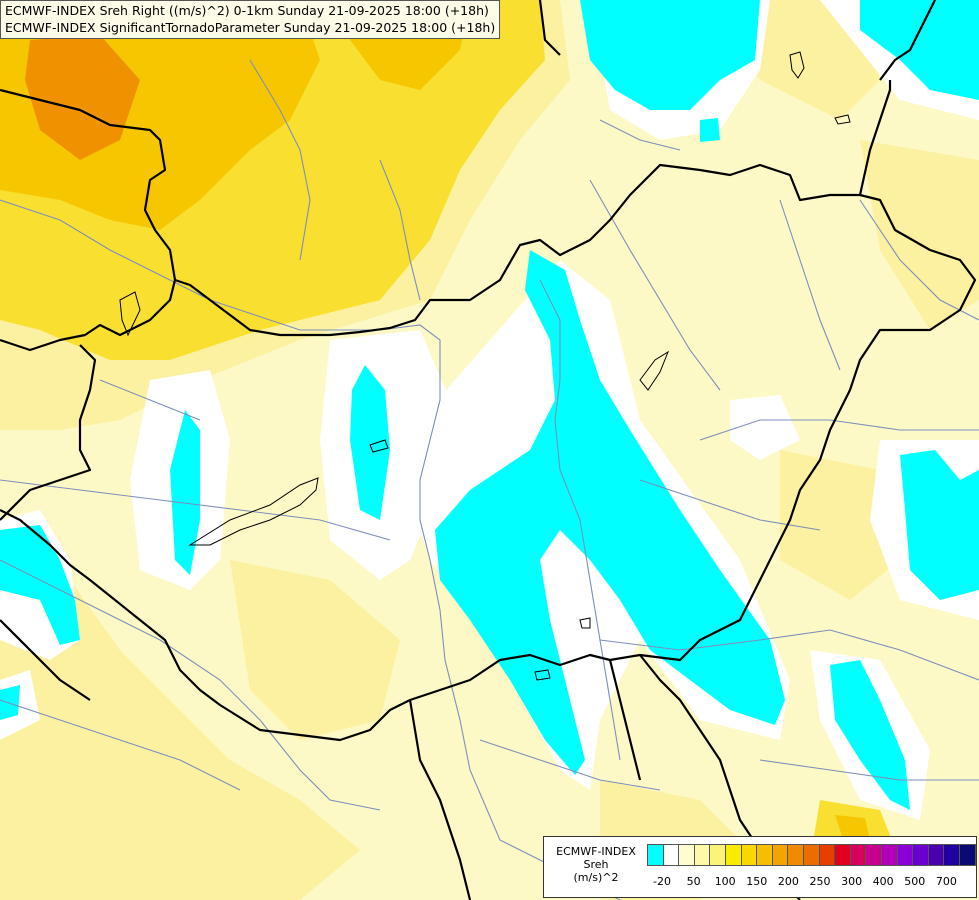 The image size is (979, 900). Describe the element at coordinates (82, 97) in the screenshot. I see `field-very-high` at that location.